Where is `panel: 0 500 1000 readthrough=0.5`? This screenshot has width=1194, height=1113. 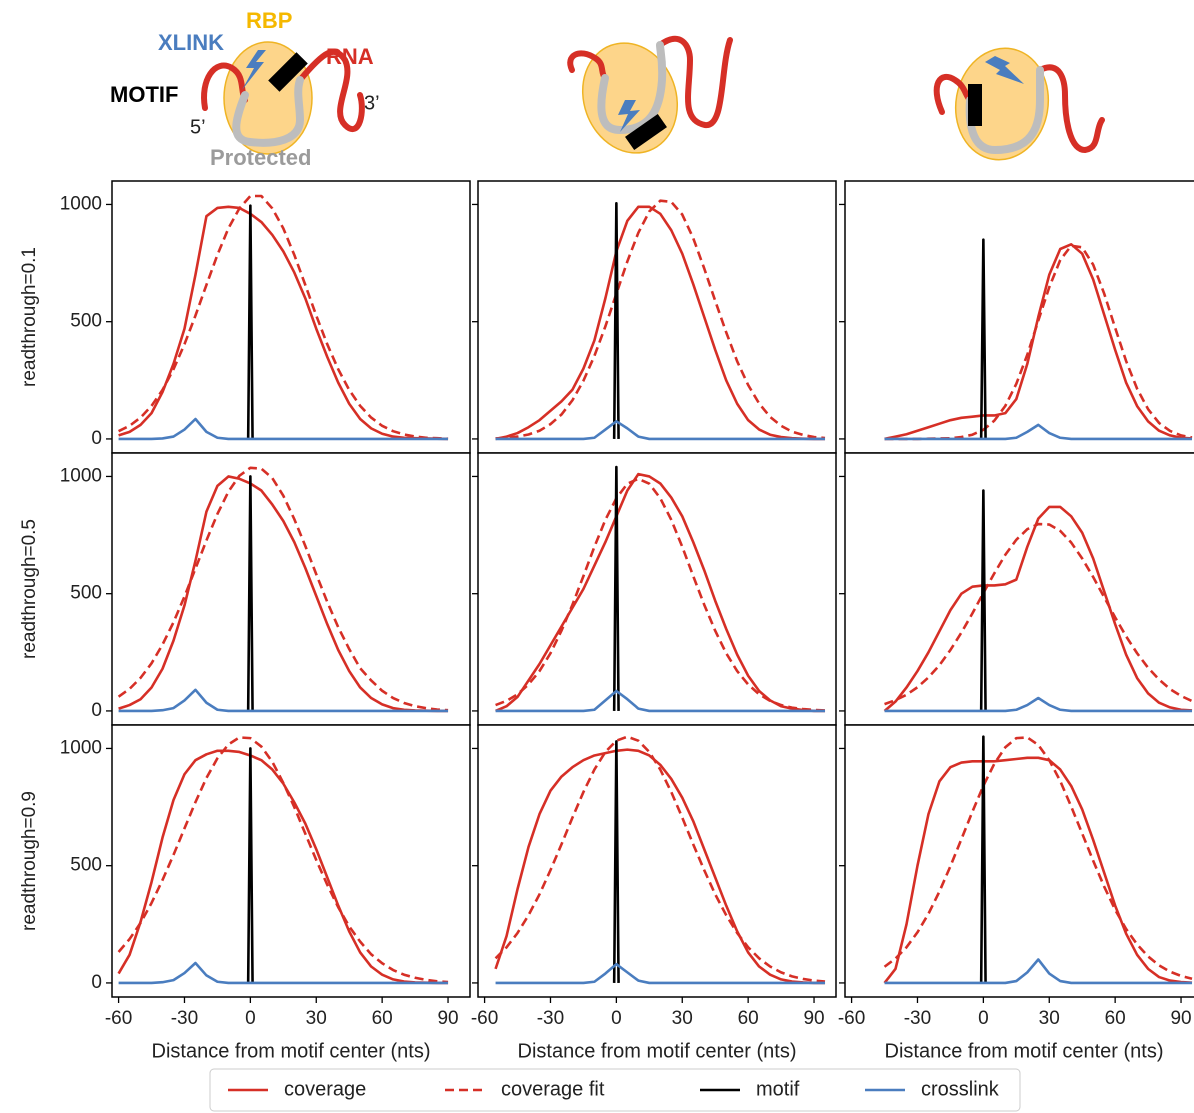
panel: 0 500 1000 readthrough=0.5 is located at coordinates (245, 591).